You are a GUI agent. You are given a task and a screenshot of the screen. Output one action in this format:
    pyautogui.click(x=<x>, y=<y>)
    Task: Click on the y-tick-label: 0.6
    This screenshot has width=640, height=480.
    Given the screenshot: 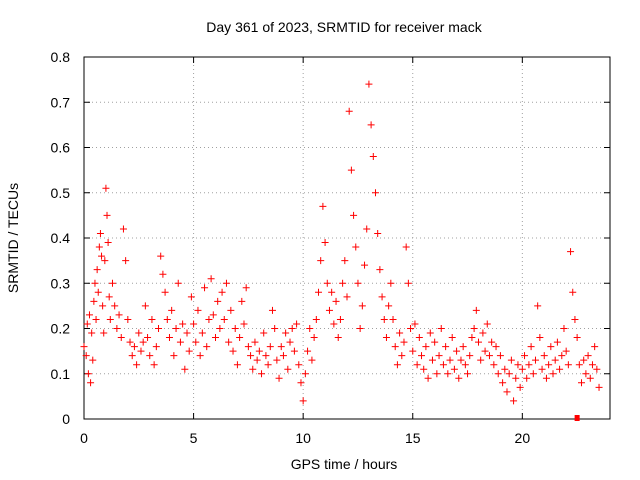 What is the action you would take?
    pyautogui.click(x=61, y=148)
    